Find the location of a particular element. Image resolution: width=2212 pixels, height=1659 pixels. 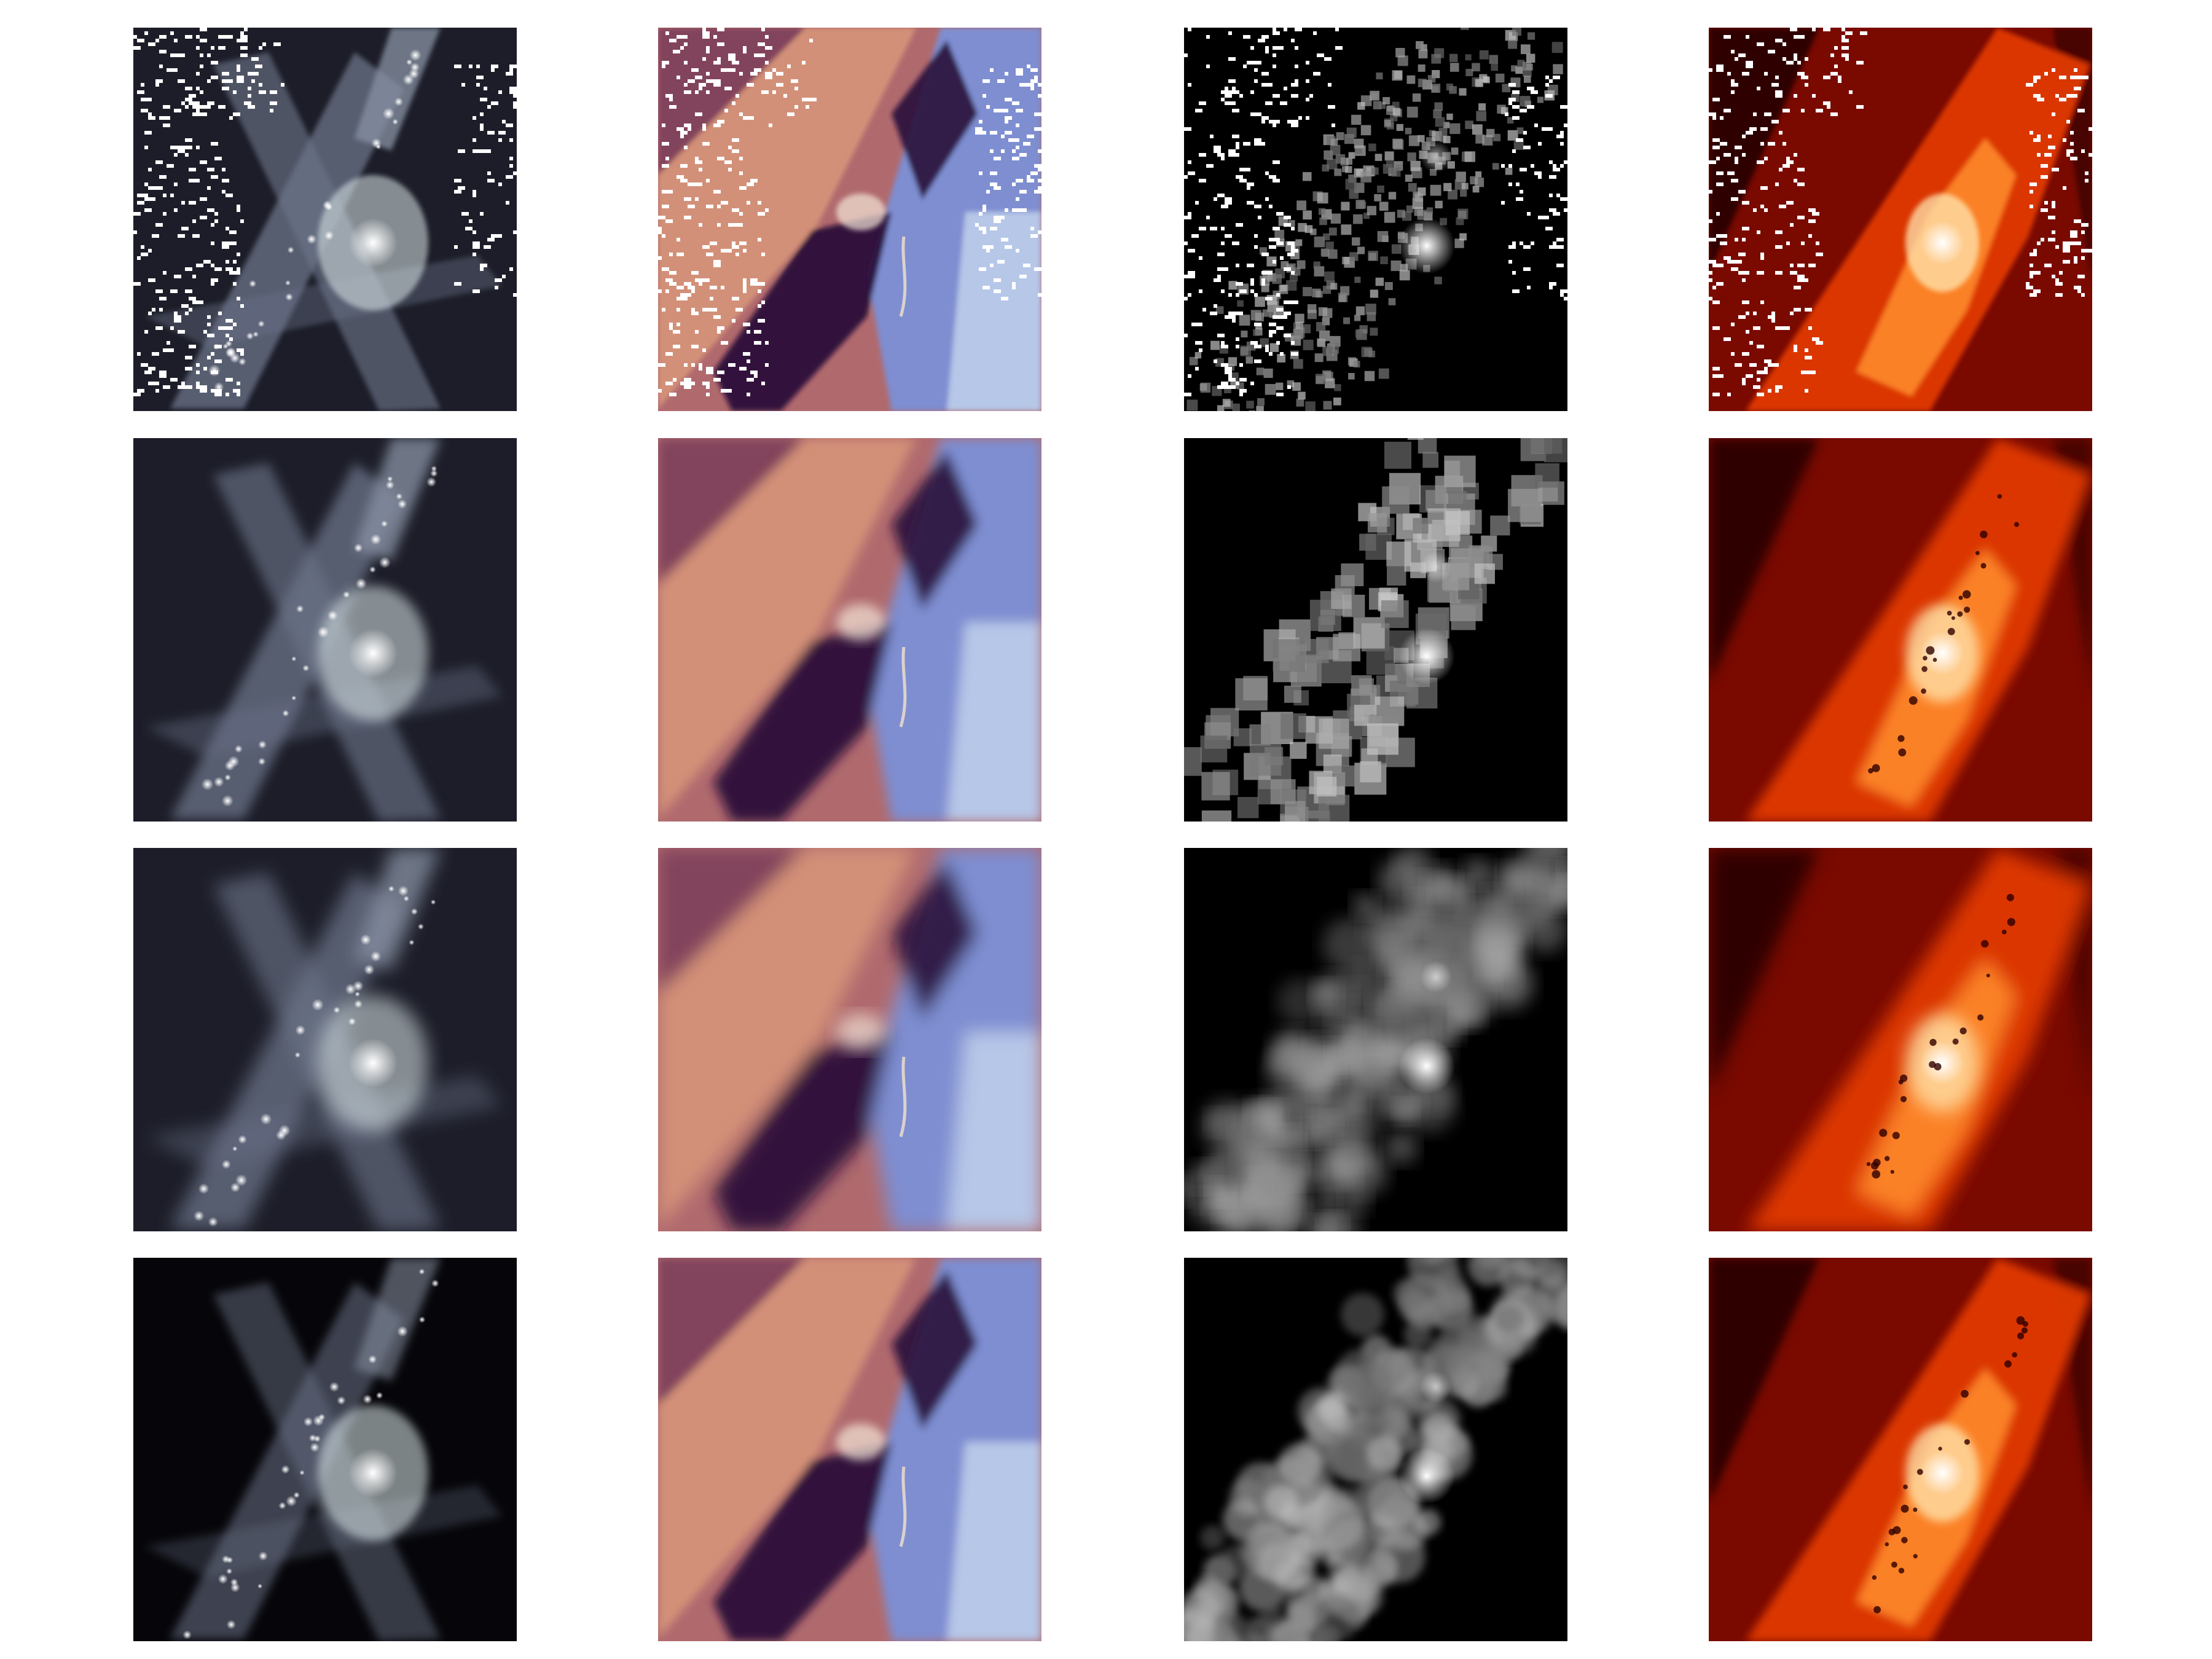

panel-gray-blocky is located at coordinates (1375, 630).